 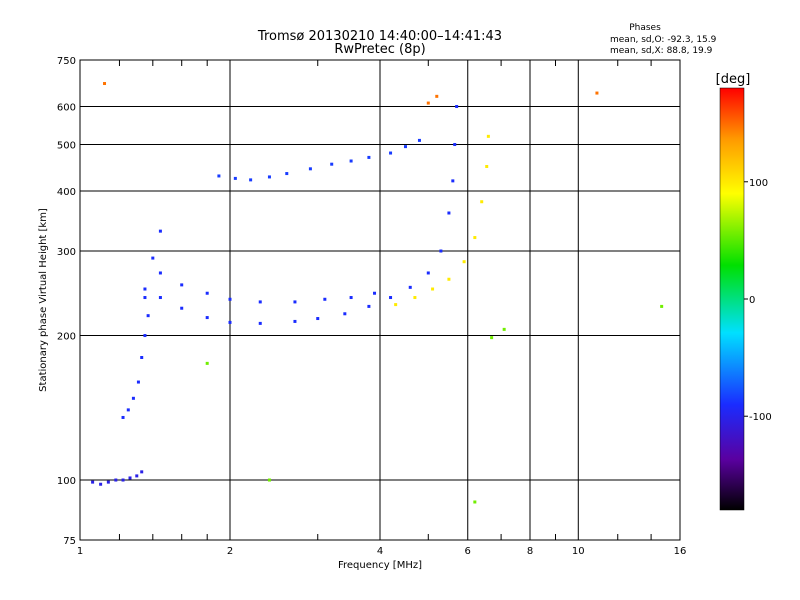 I want to click on x-tick-label: 2, so click(x=230, y=551).